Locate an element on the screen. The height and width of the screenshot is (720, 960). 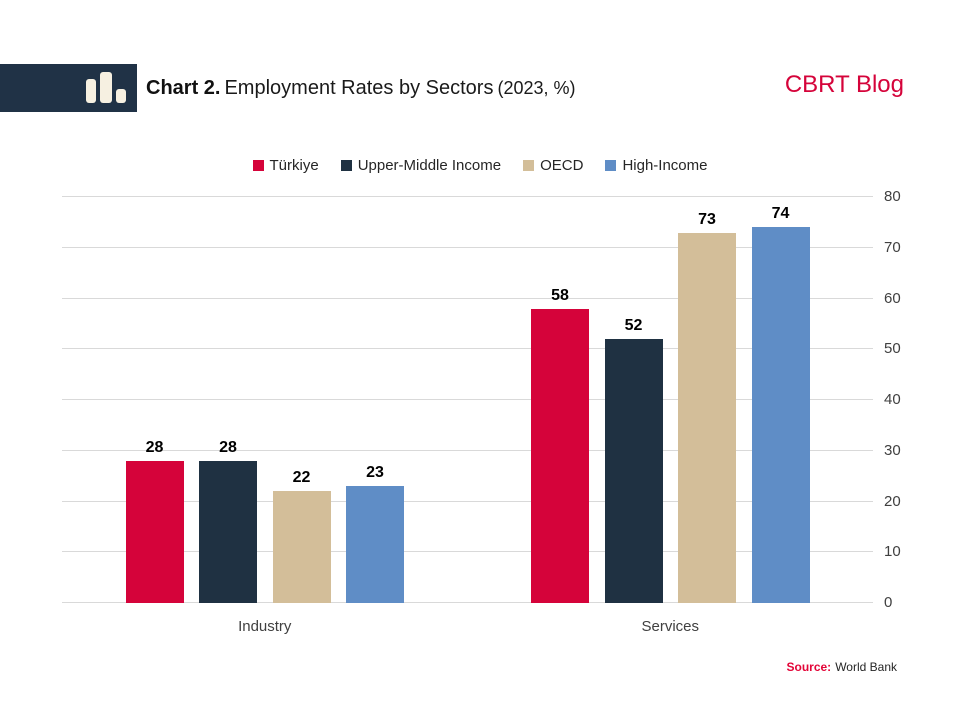
chart-title-number: Chart 2. is located at coordinates (183, 88).